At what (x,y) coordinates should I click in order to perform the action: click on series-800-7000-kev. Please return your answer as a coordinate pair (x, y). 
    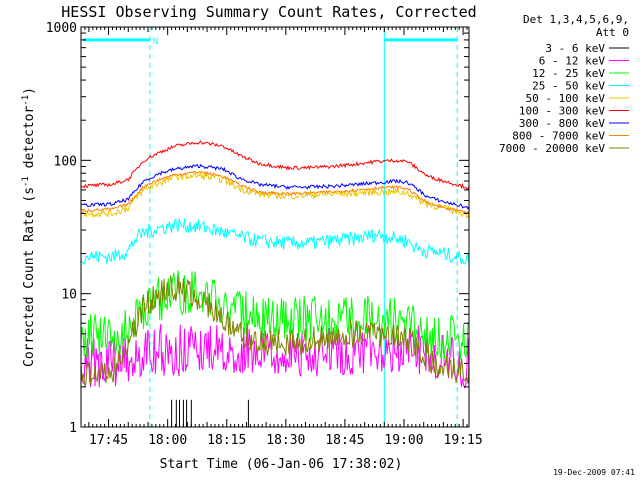
    Looking at the image, I should click on (275, 192).